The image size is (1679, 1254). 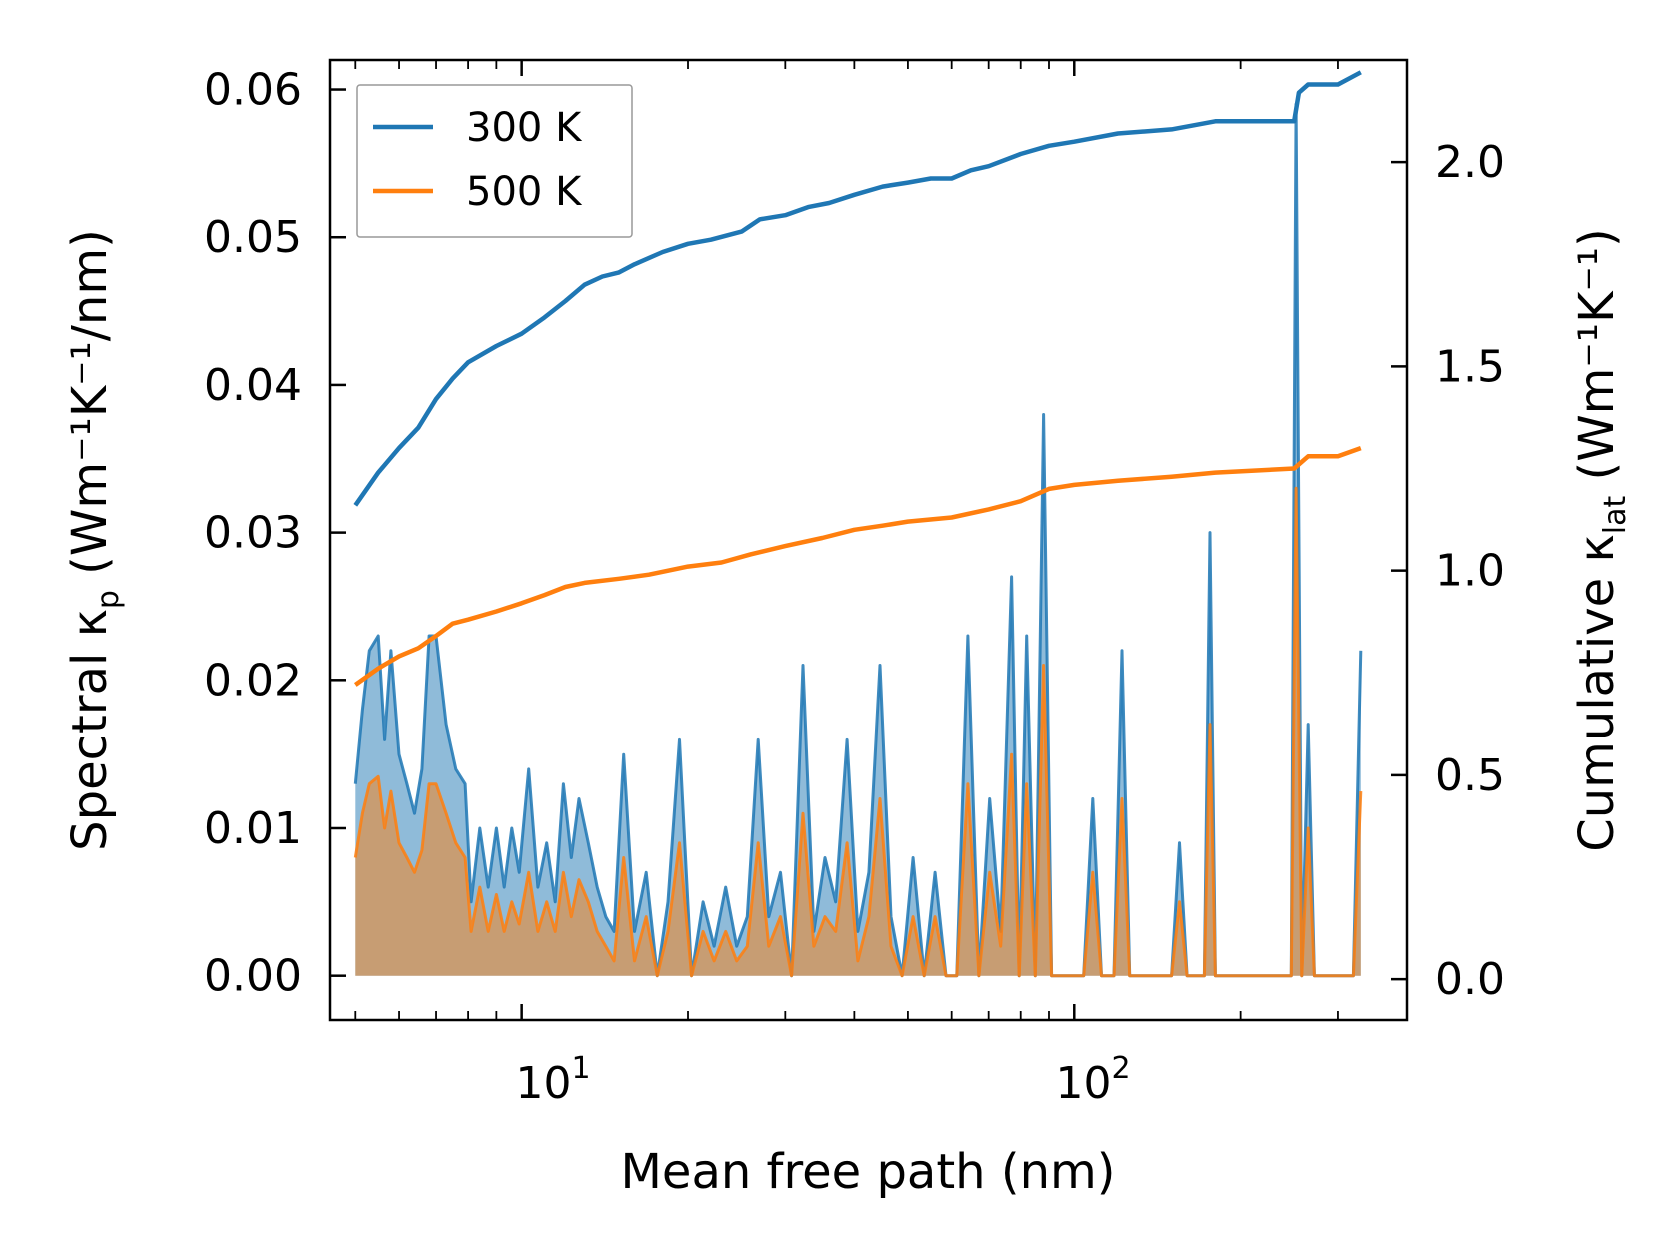 I want to click on left-y-axis-label: Spectral κp (Wm⁻¹K⁻¹/nm), so click(x=94, y=540).